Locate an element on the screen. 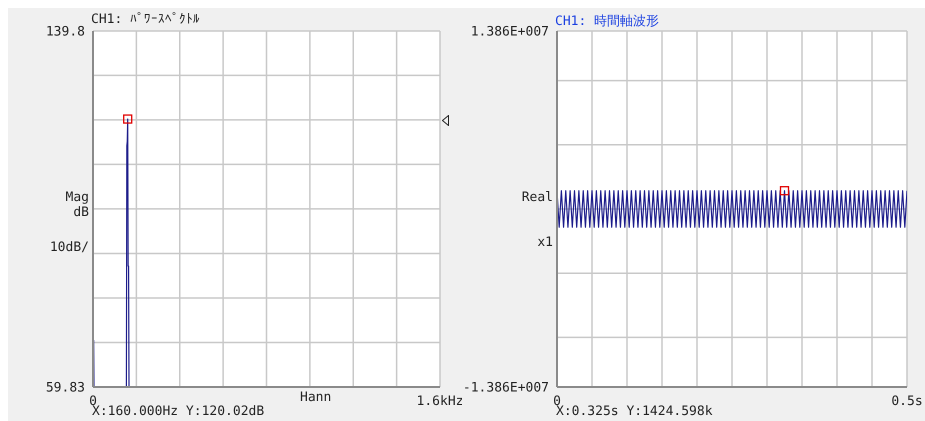 The height and width of the screenshot is (421, 925). text: Hann is located at coordinates (316, 397).